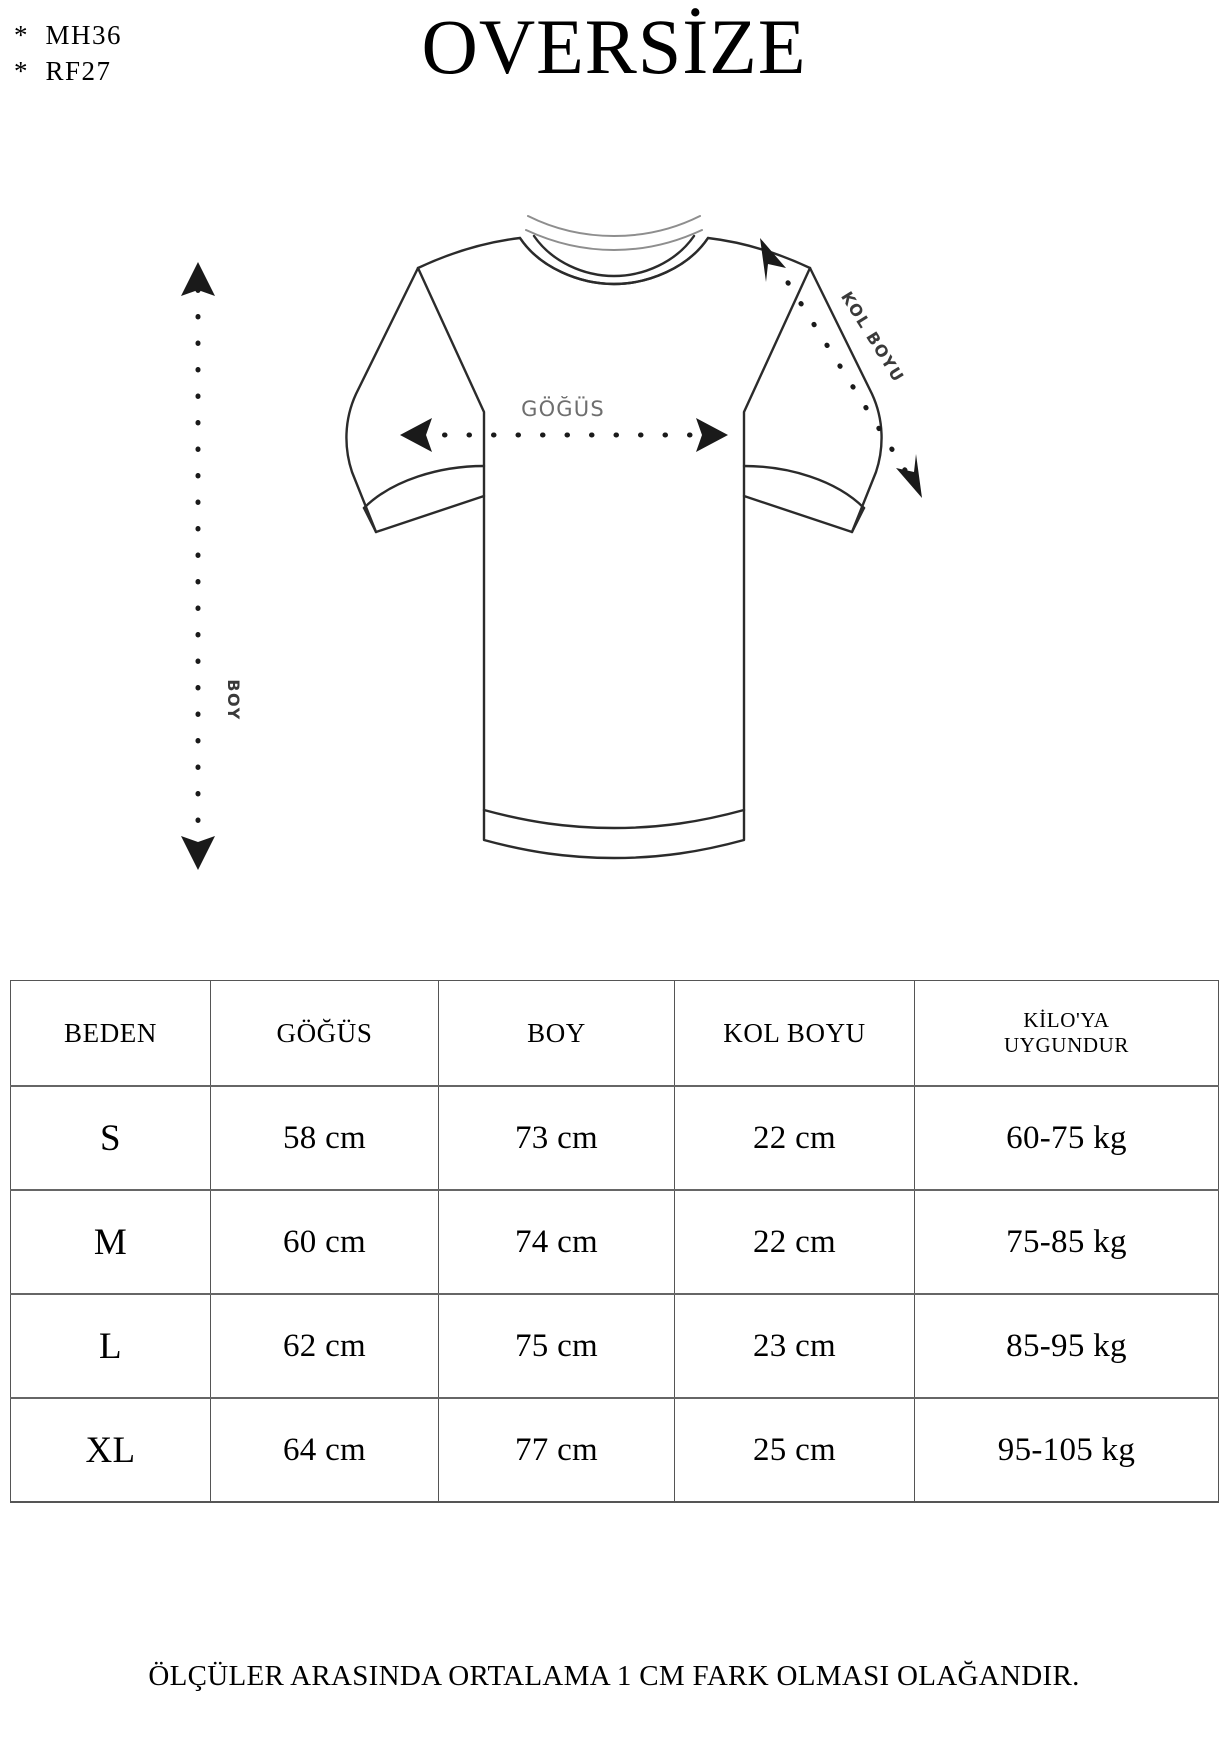 The image size is (1228, 1738). What do you see at coordinates (198, 566) in the screenshot?
I see `length-measure-arrow` at bounding box center [198, 566].